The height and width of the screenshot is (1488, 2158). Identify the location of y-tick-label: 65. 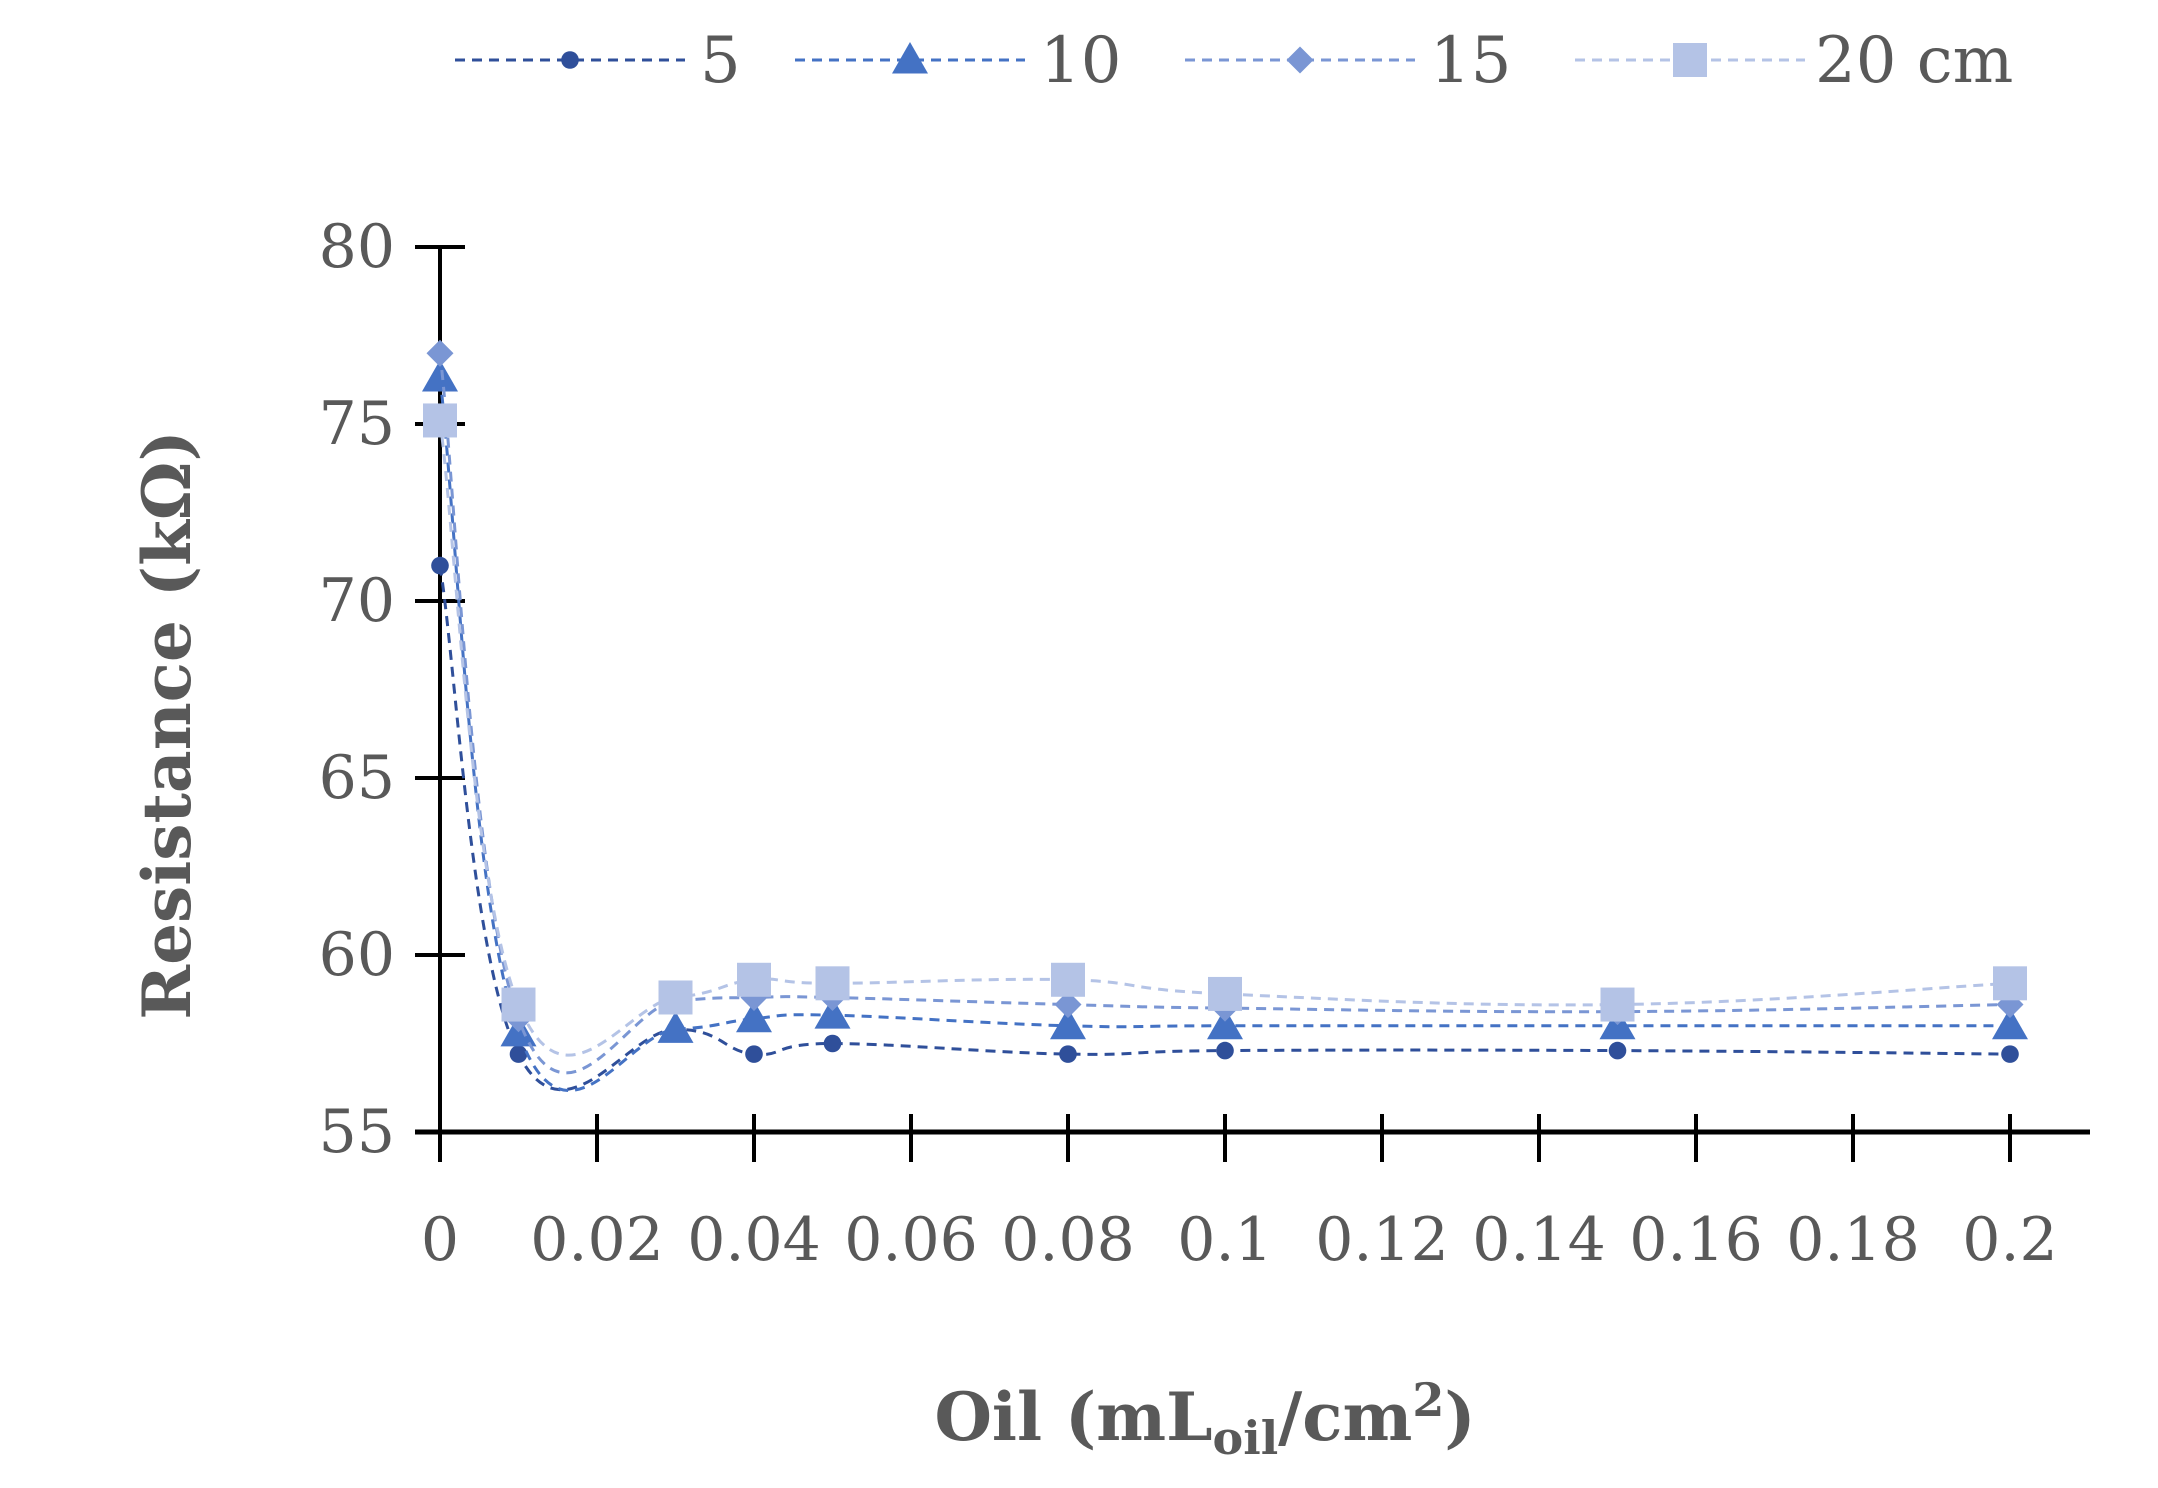
(357, 778).